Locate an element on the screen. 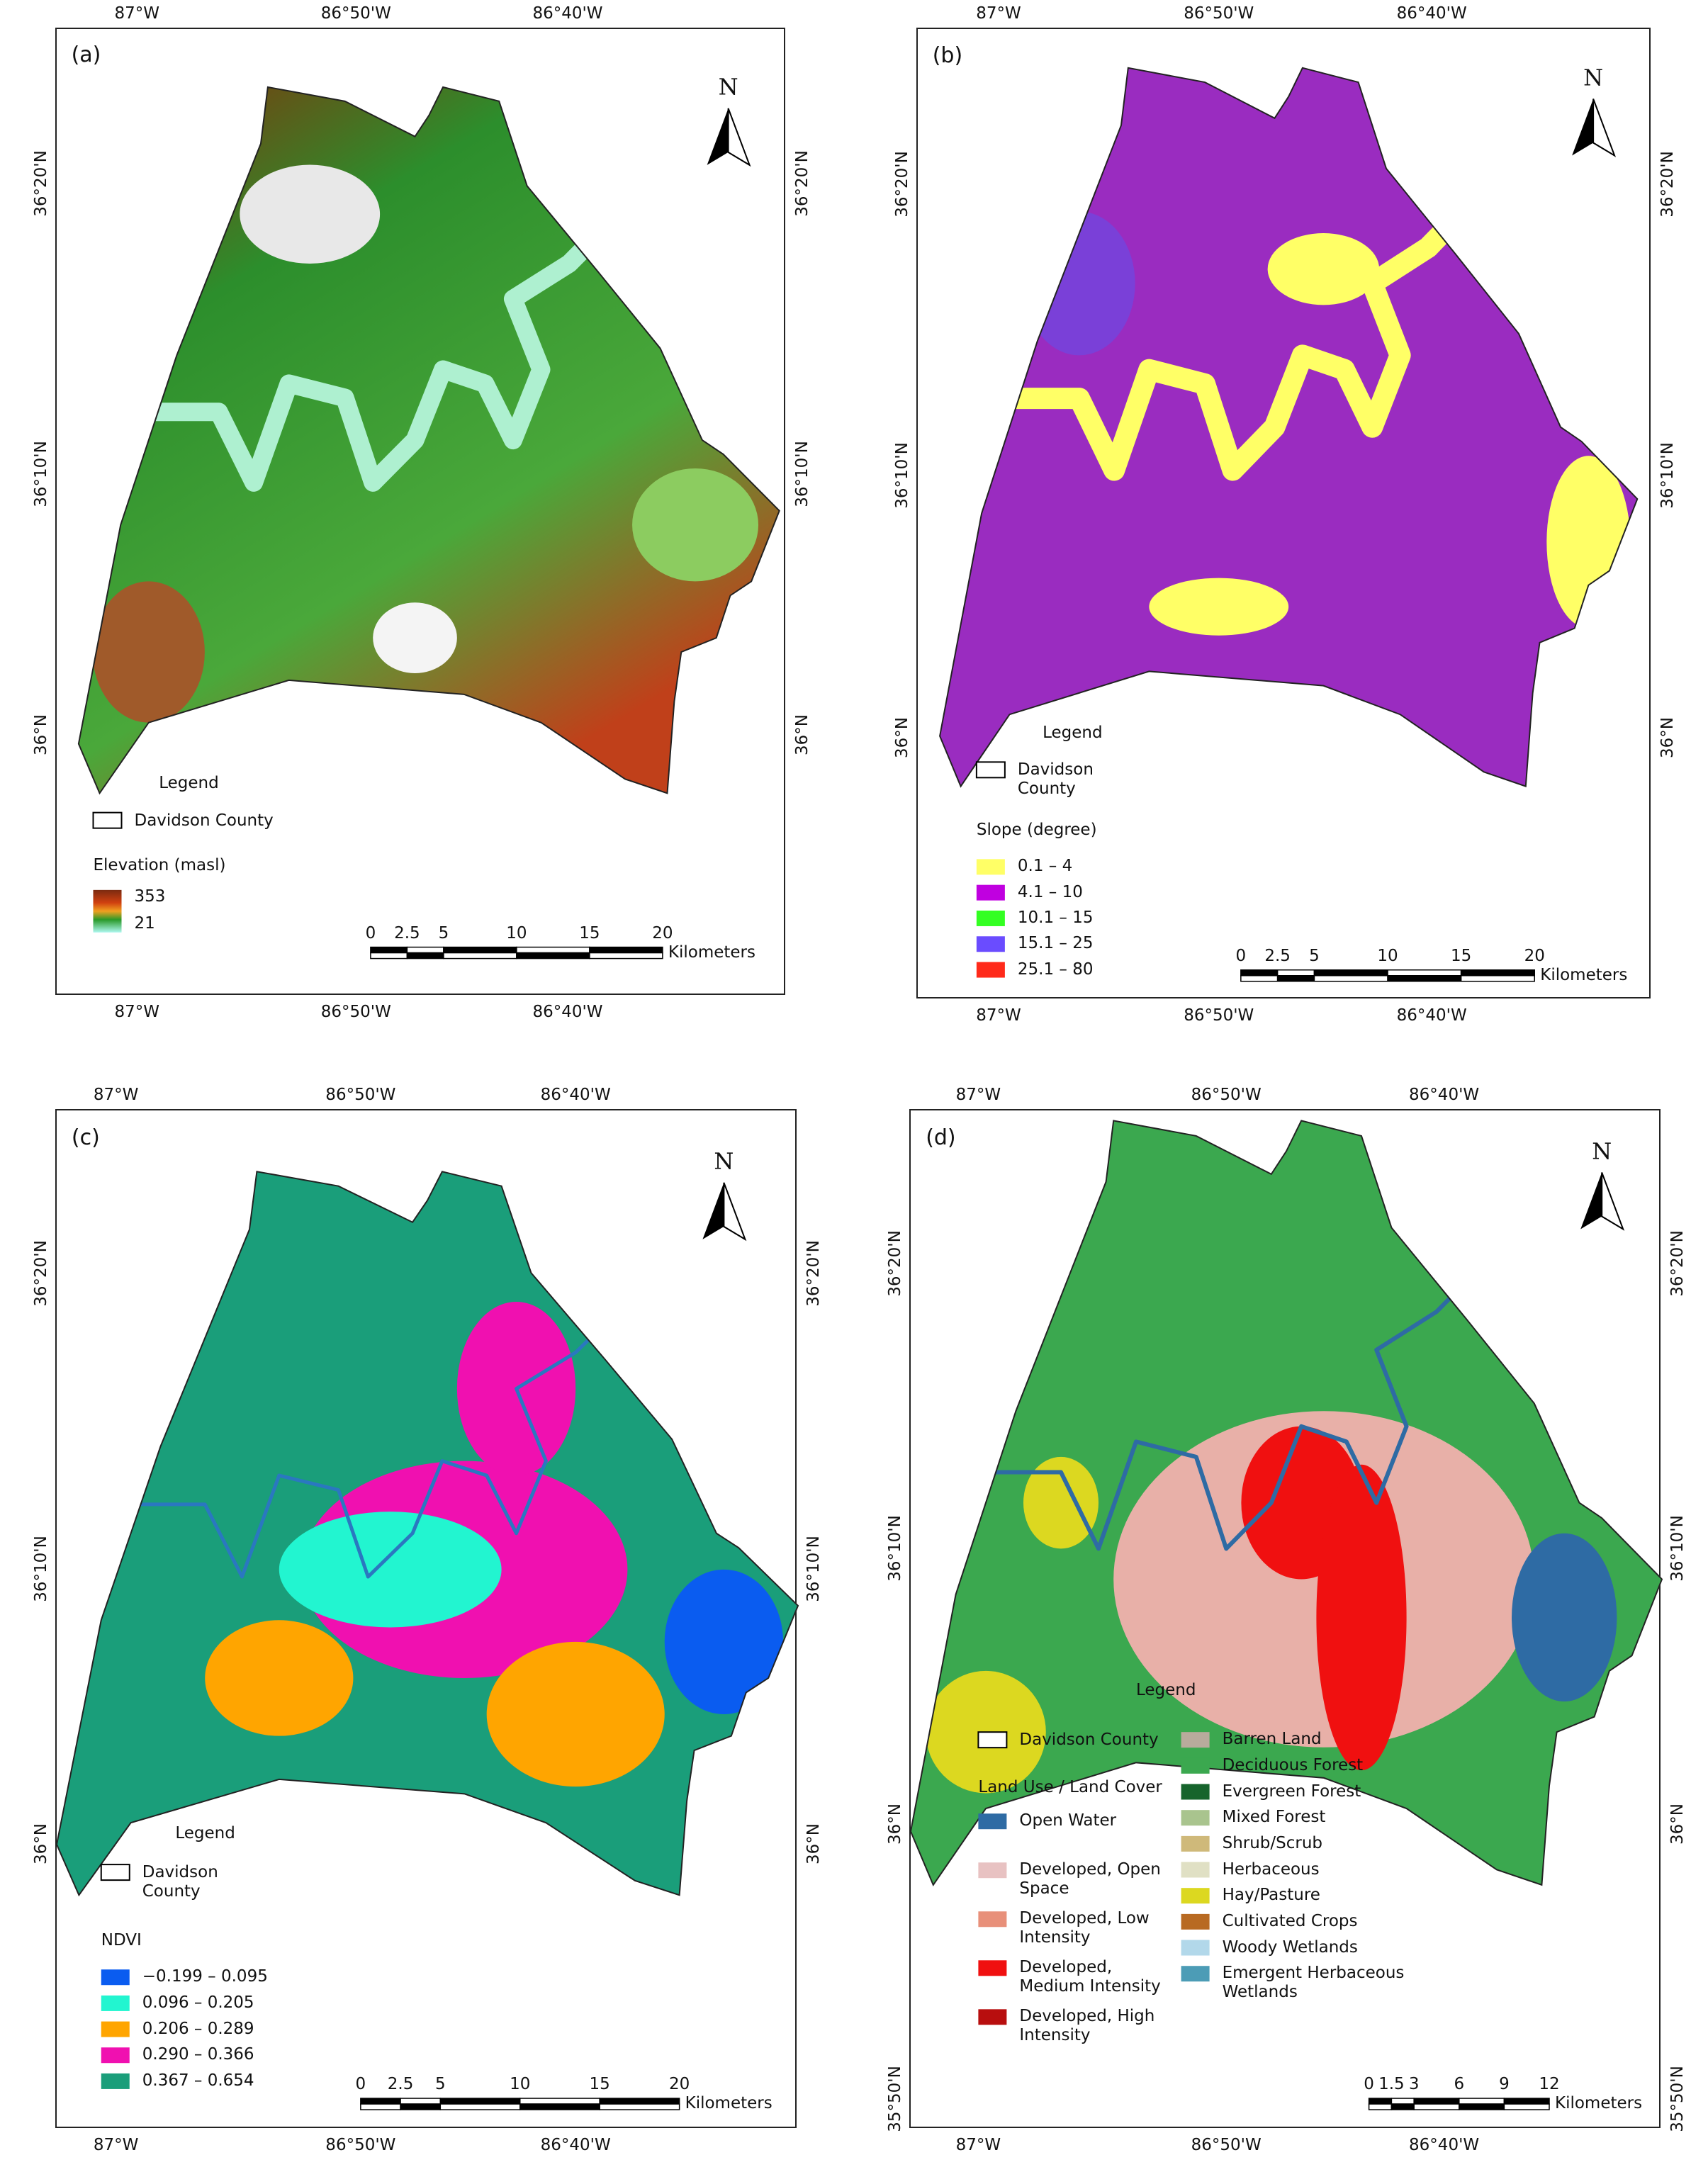 This screenshot has width=1708, height=2172. legend-section-title: NDVI is located at coordinates (121, 1939).